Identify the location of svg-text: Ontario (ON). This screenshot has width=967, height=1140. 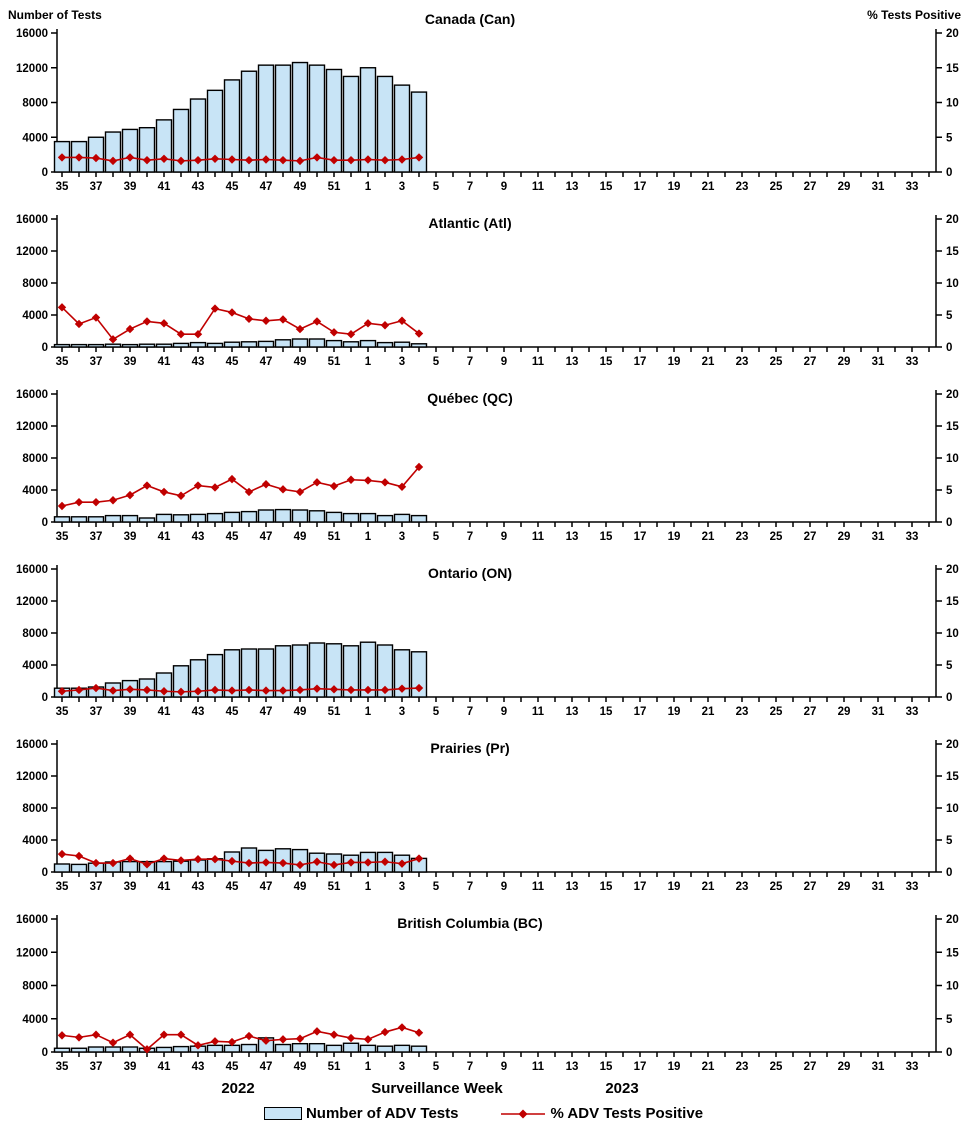
(470, 573).